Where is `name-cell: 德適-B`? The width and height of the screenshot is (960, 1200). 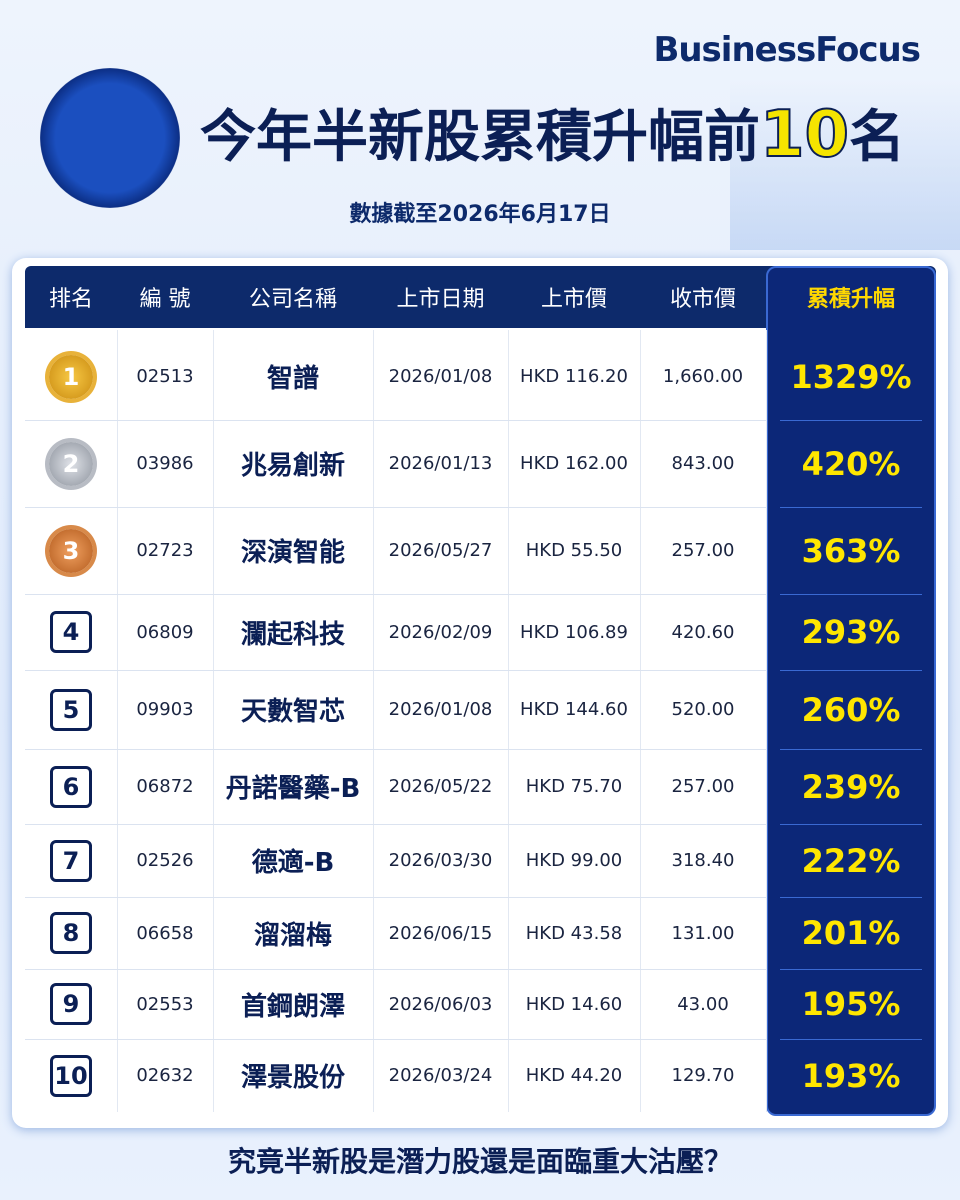 name-cell: 德適-B is located at coordinates (293, 863).